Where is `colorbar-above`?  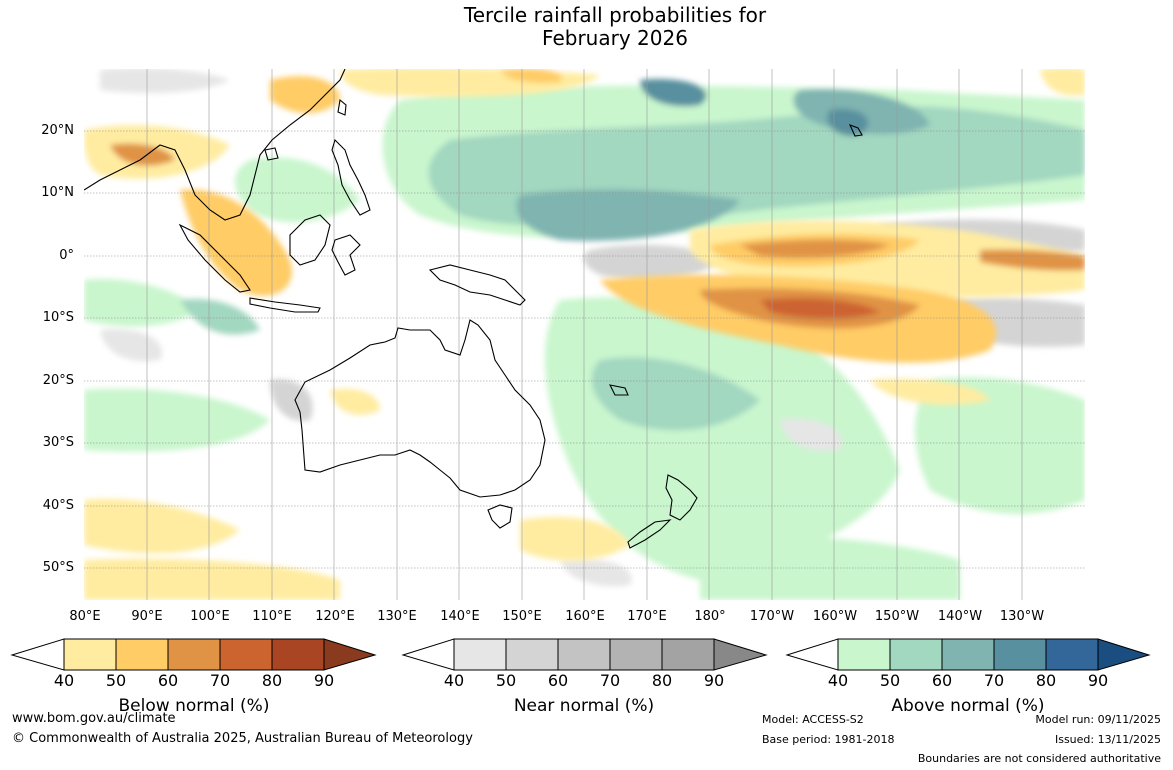 colorbar-above is located at coordinates (968, 654).